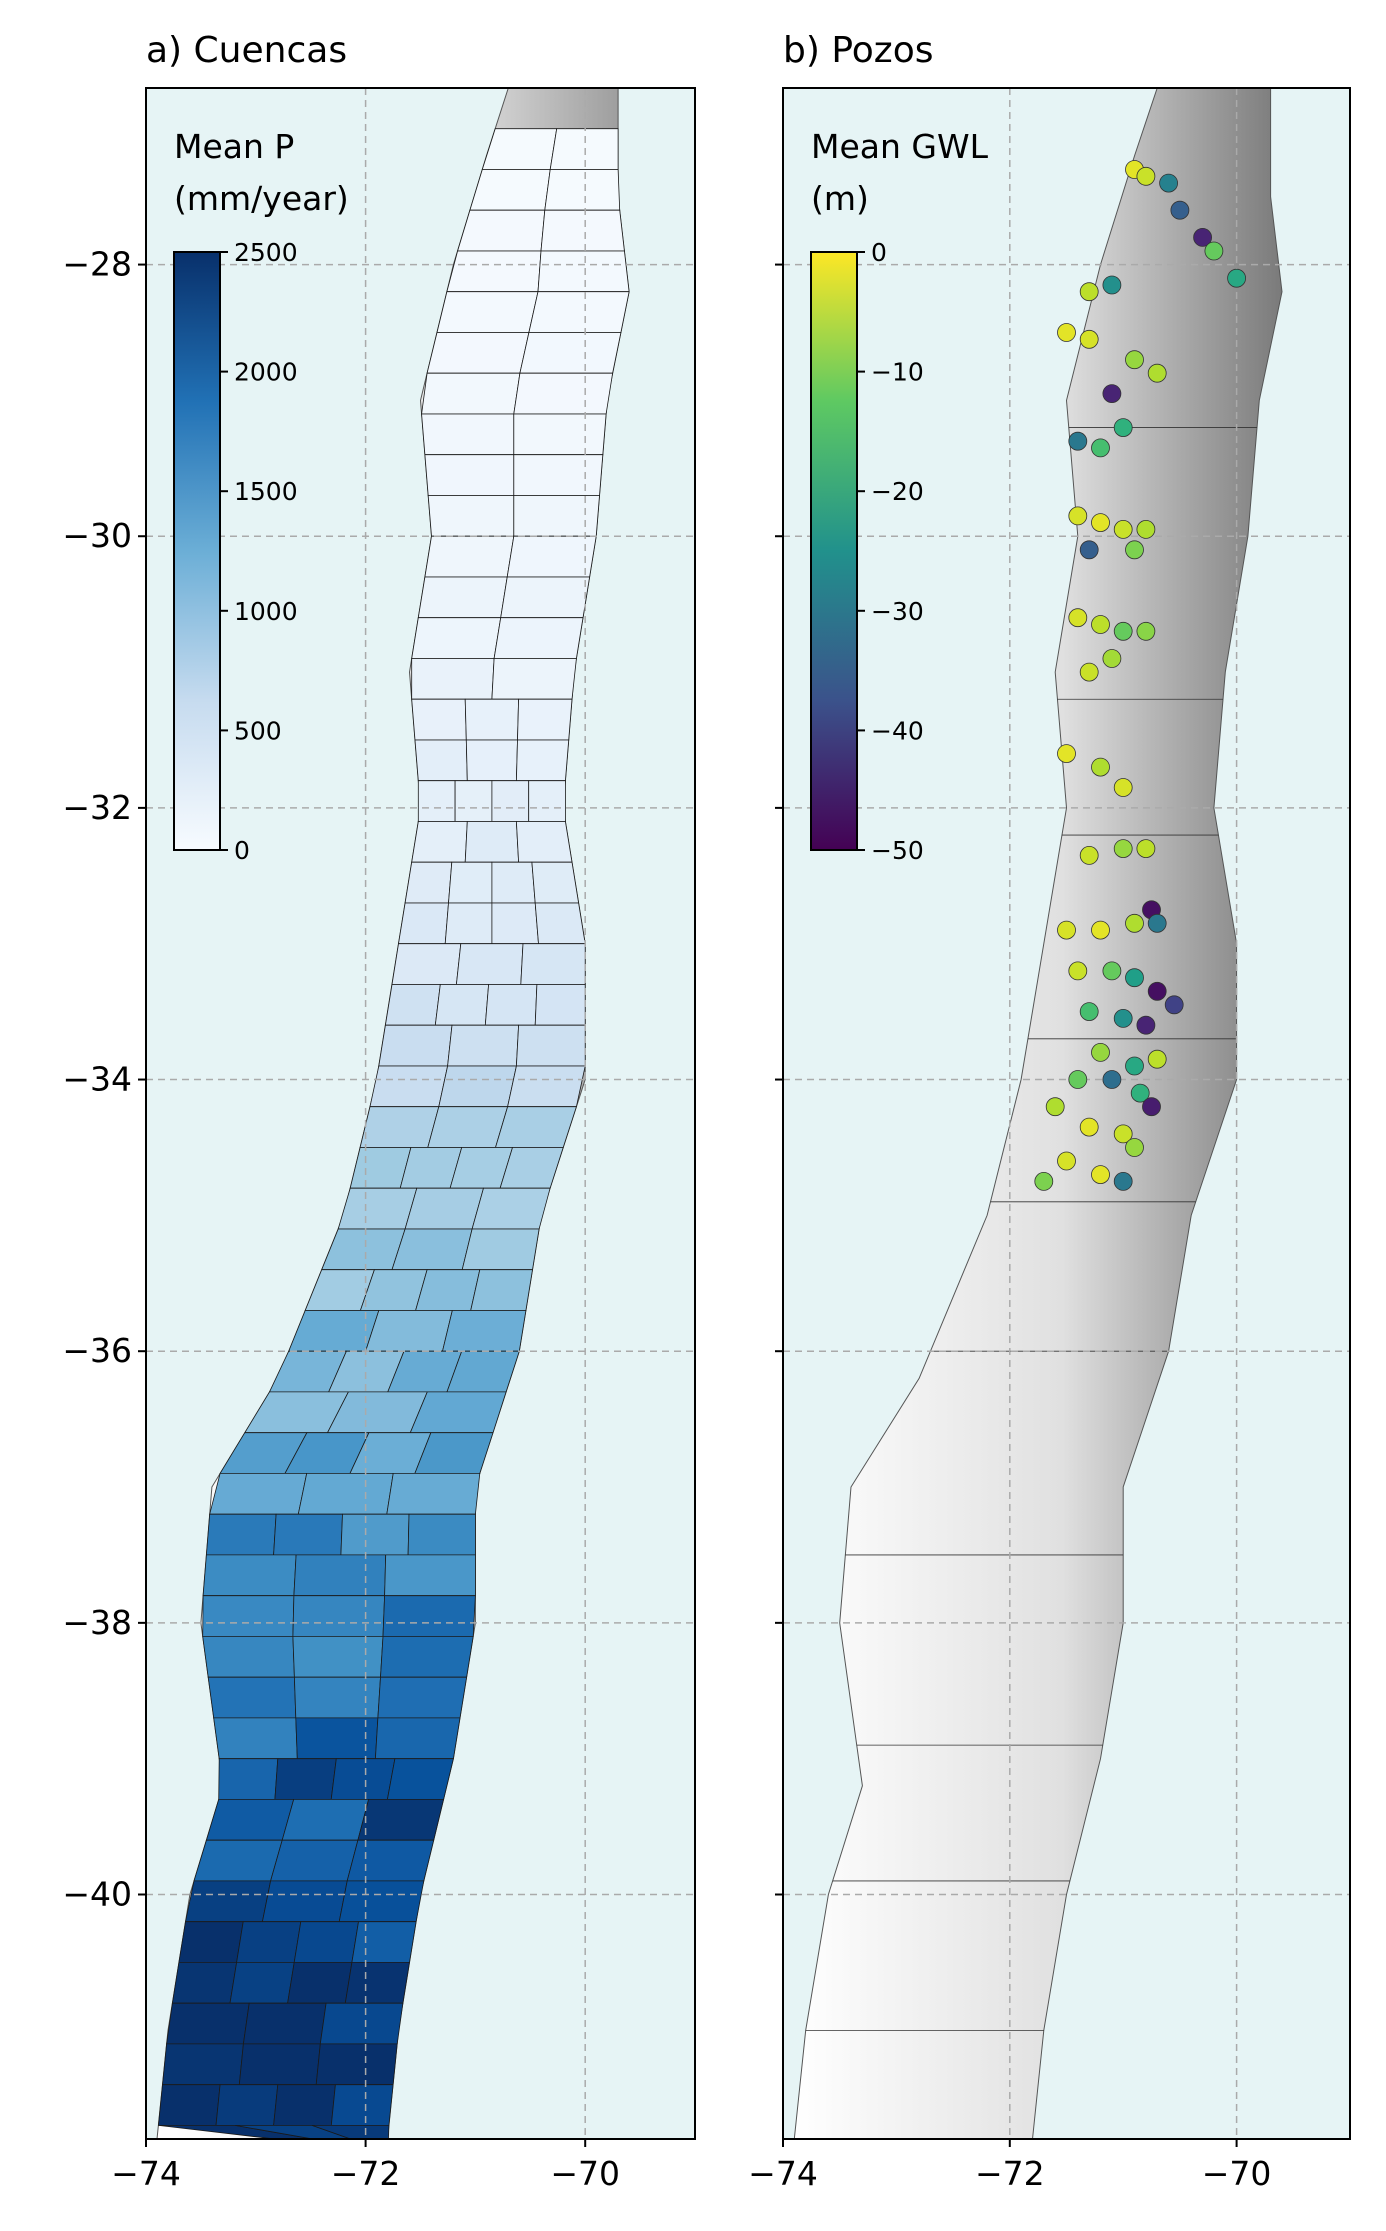 The width and height of the screenshot is (1386, 2231). Describe the element at coordinates (366, 2173) in the screenshot. I see `x-tick-label: −72` at that location.